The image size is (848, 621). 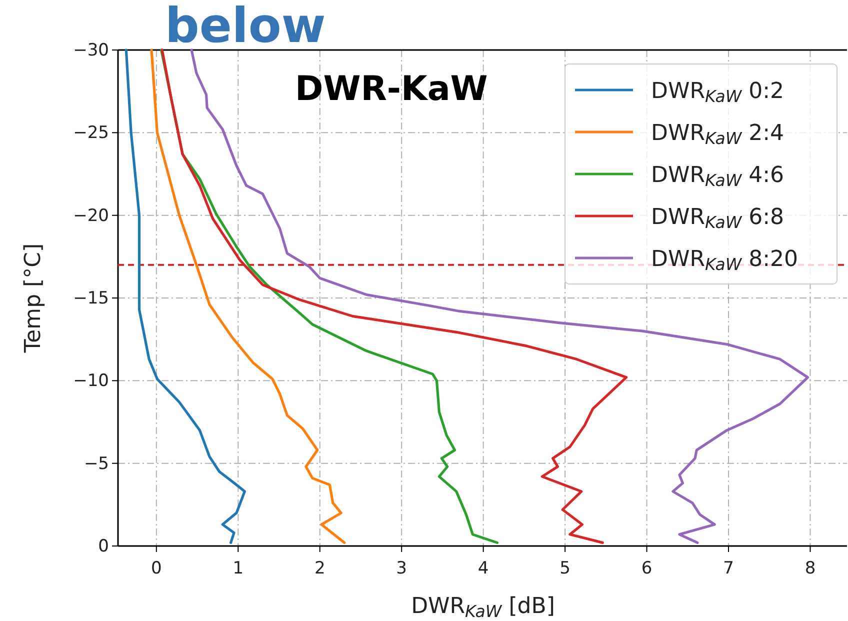 I want to click on y-tick-label: −5, so click(x=96, y=464).